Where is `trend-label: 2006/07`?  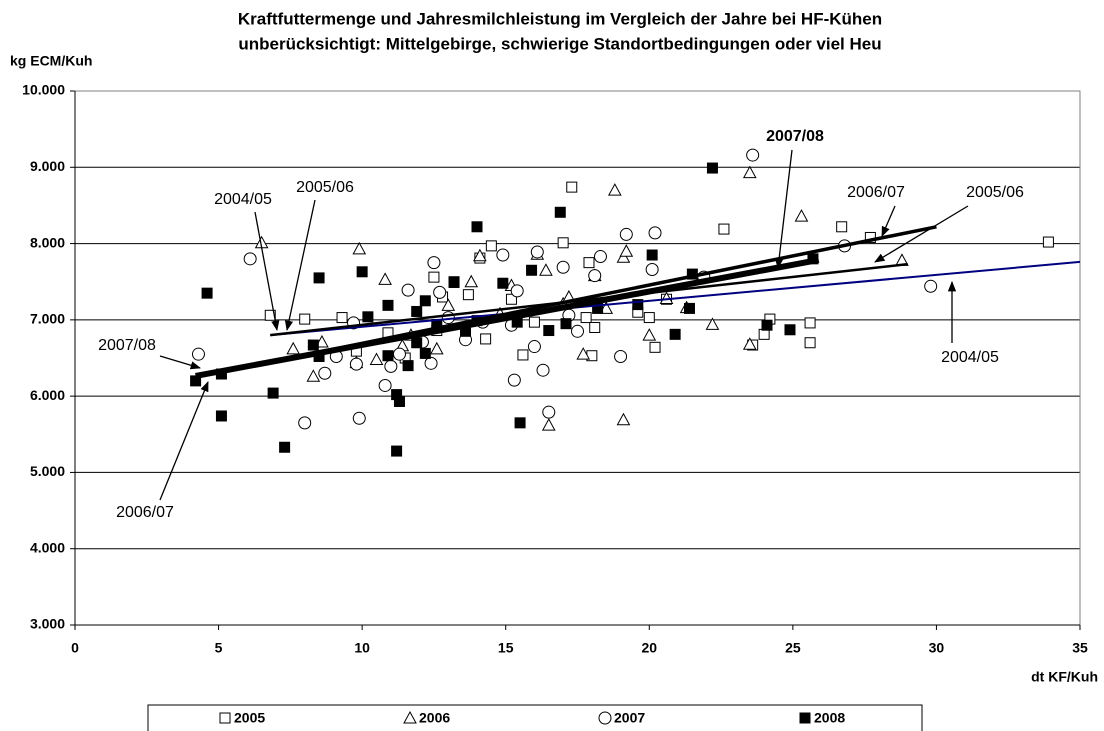
trend-label: 2006/07 is located at coordinates (145, 512).